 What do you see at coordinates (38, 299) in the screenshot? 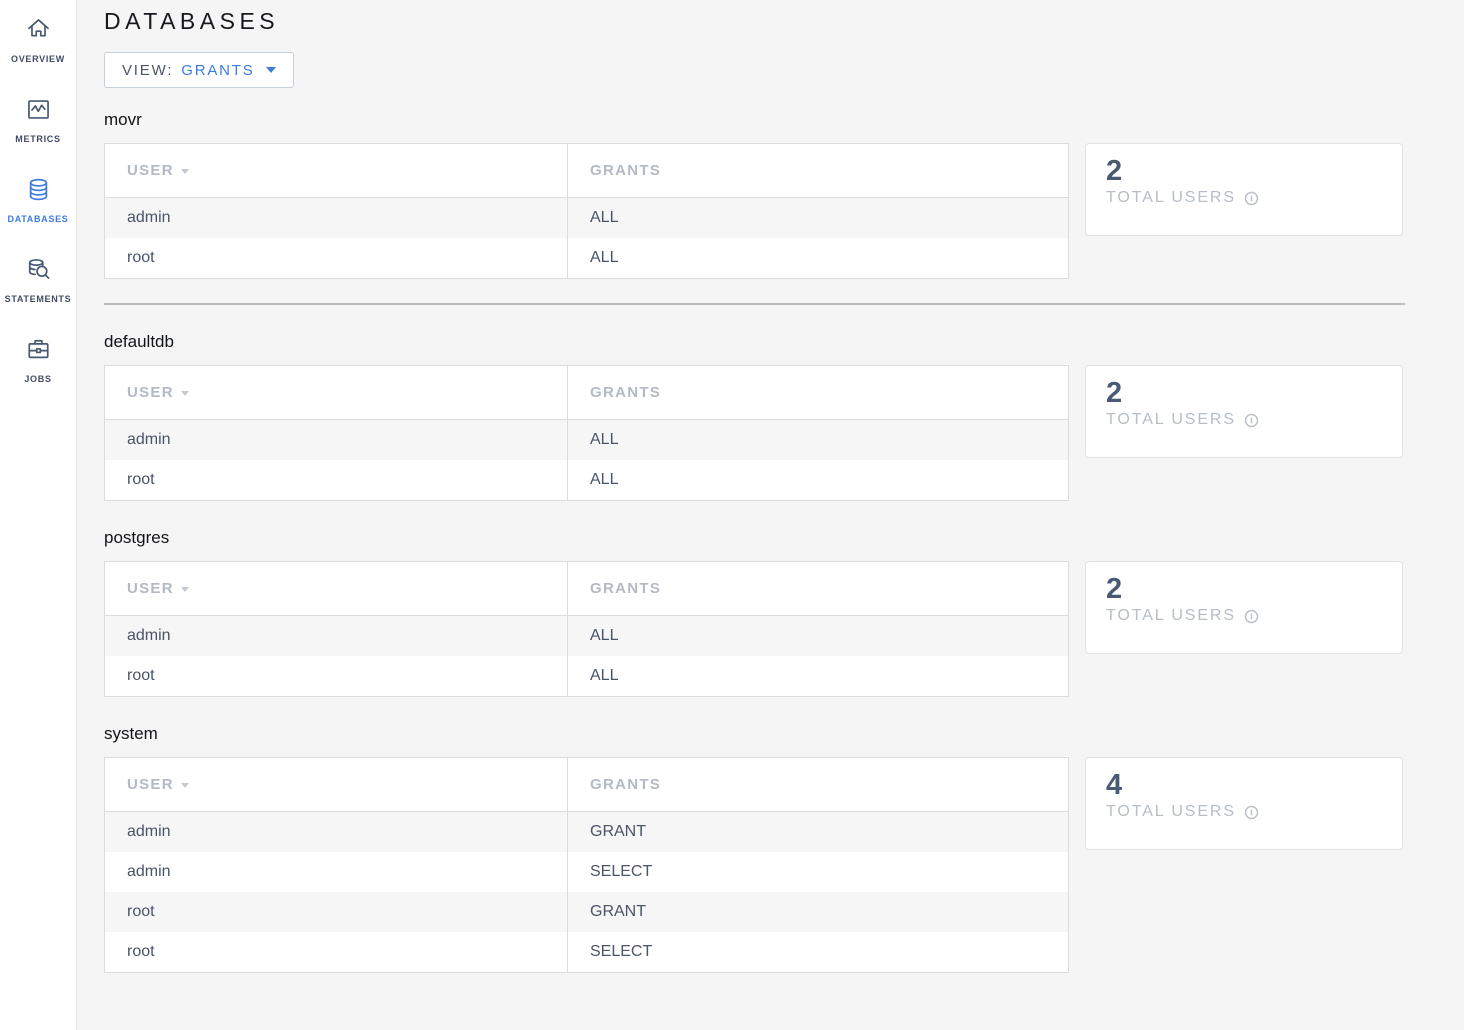
I see `sidebar-item-label: STATEMENTS` at bounding box center [38, 299].